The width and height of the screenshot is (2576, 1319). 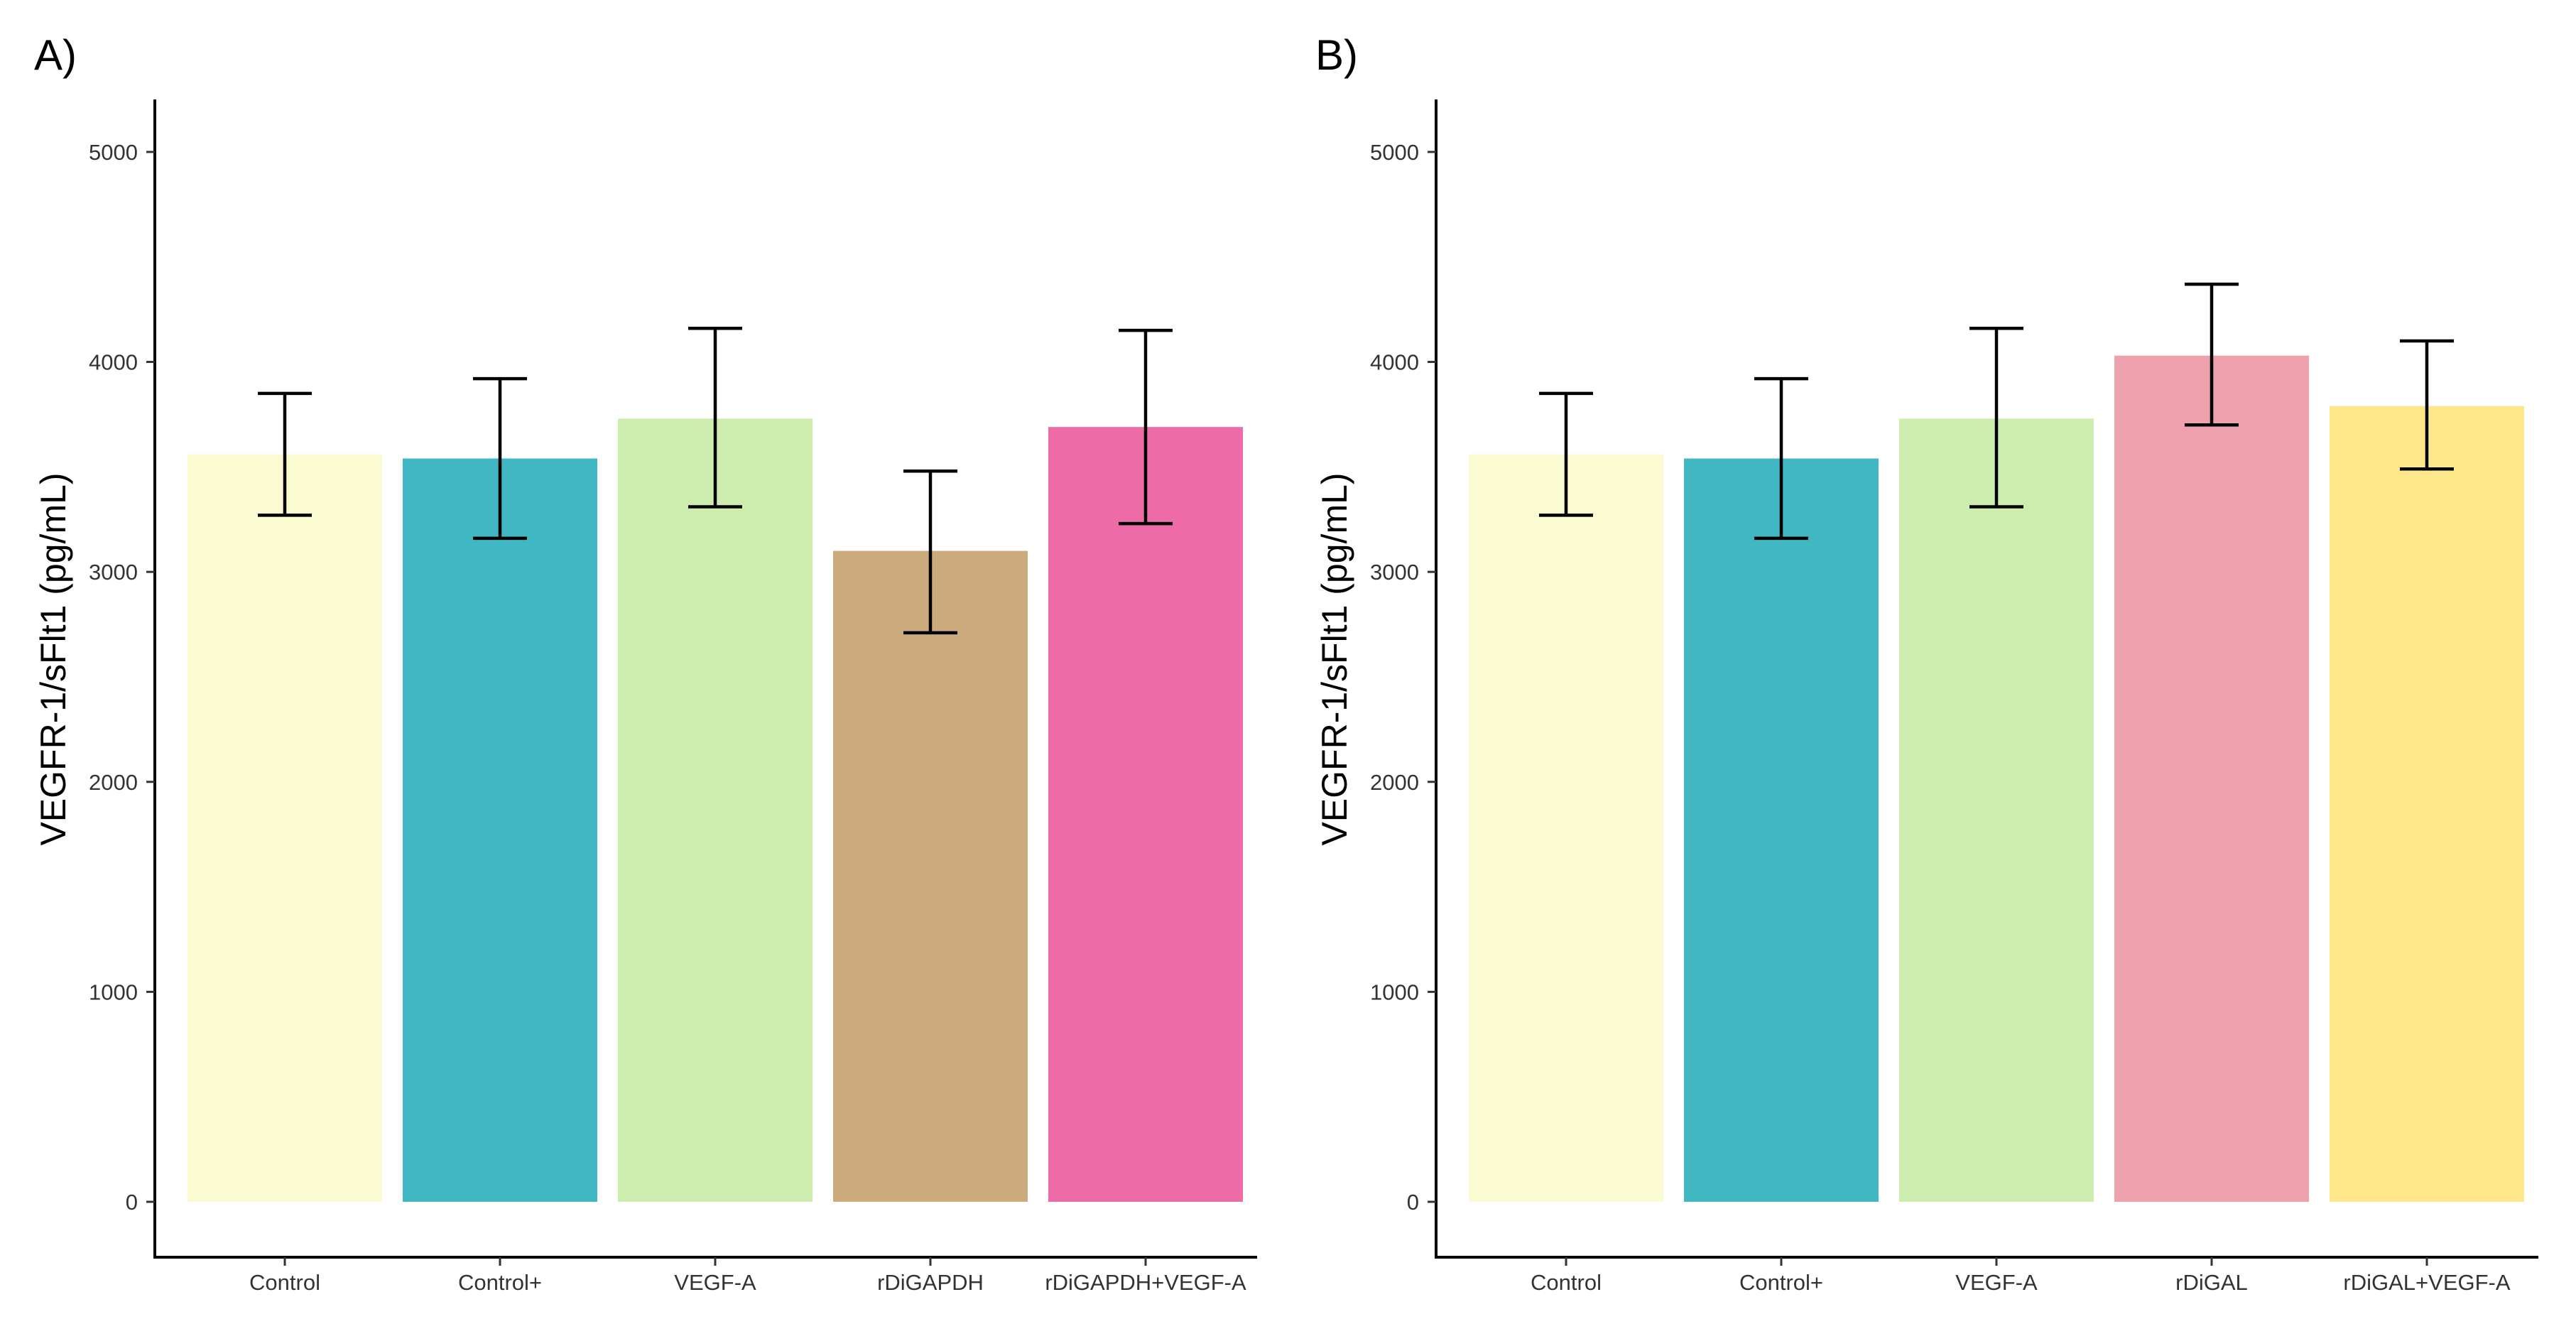 What do you see at coordinates (53, 658) in the screenshot?
I see `panel-a-y-axis-title: VEGFR-1/sFlt1 (pg/mL)` at bounding box center [53, 658].